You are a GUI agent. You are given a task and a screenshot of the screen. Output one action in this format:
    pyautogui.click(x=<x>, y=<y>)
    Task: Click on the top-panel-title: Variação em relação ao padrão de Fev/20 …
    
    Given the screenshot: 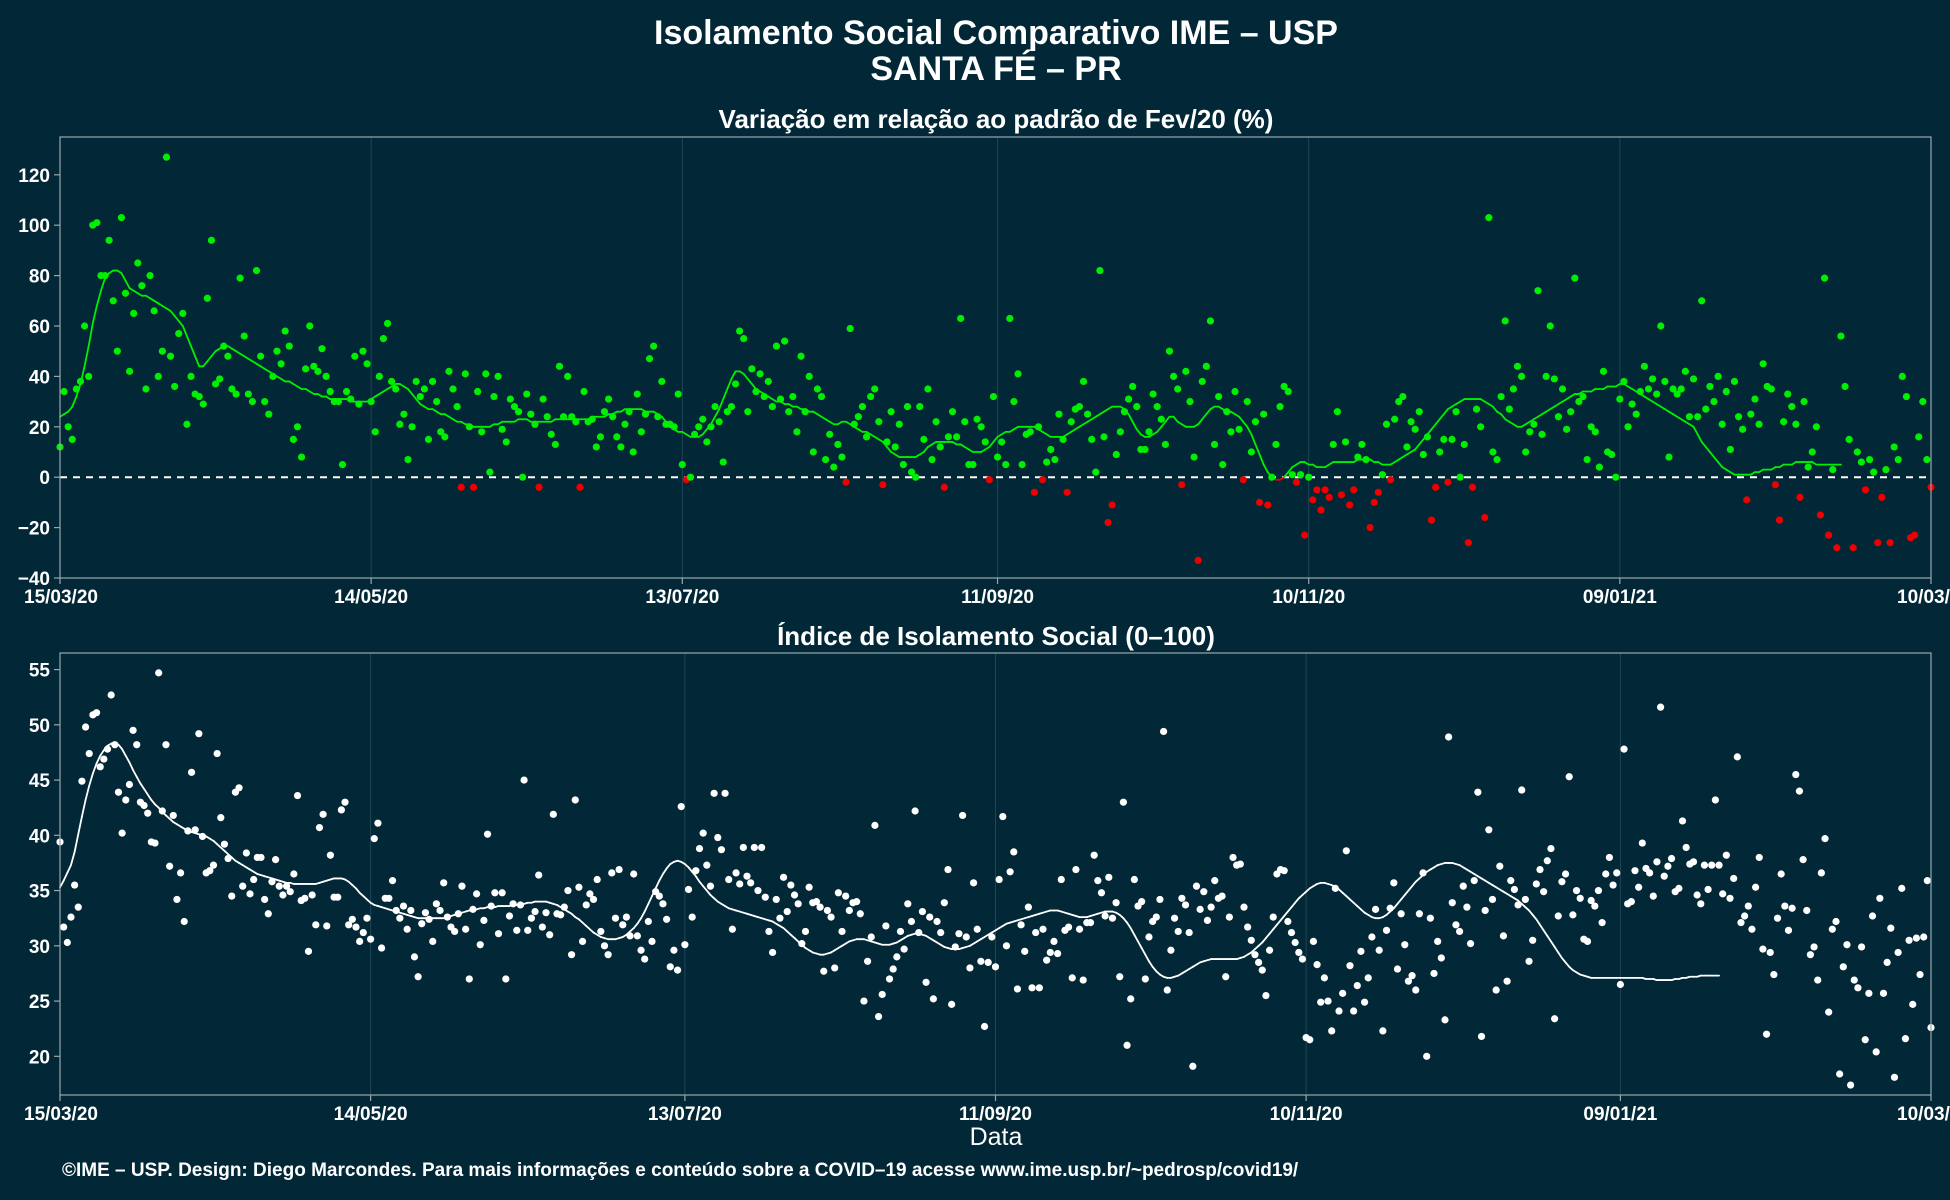 What is the action you would take?
    pyautogui.click(x=996, y=119)
    